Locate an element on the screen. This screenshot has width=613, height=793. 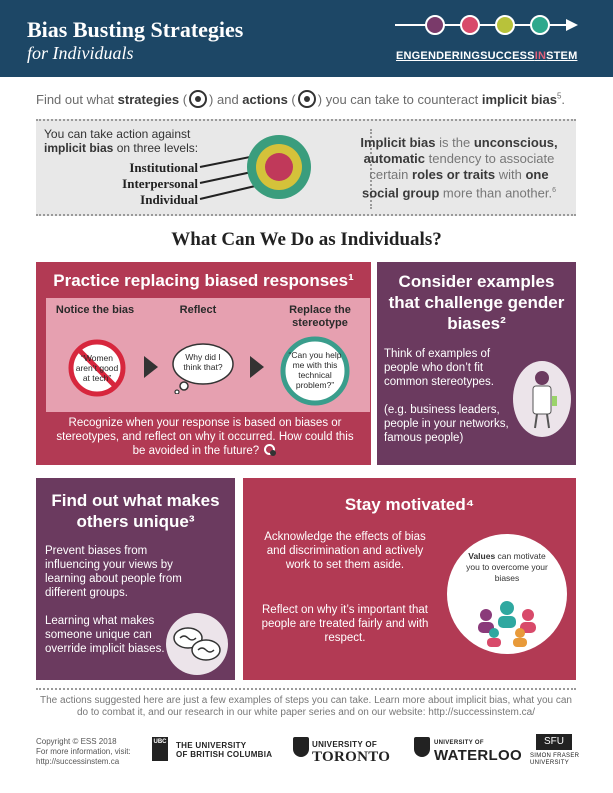
reflect-thought-text: Why did I think that? is located at coordinates (203, 362).